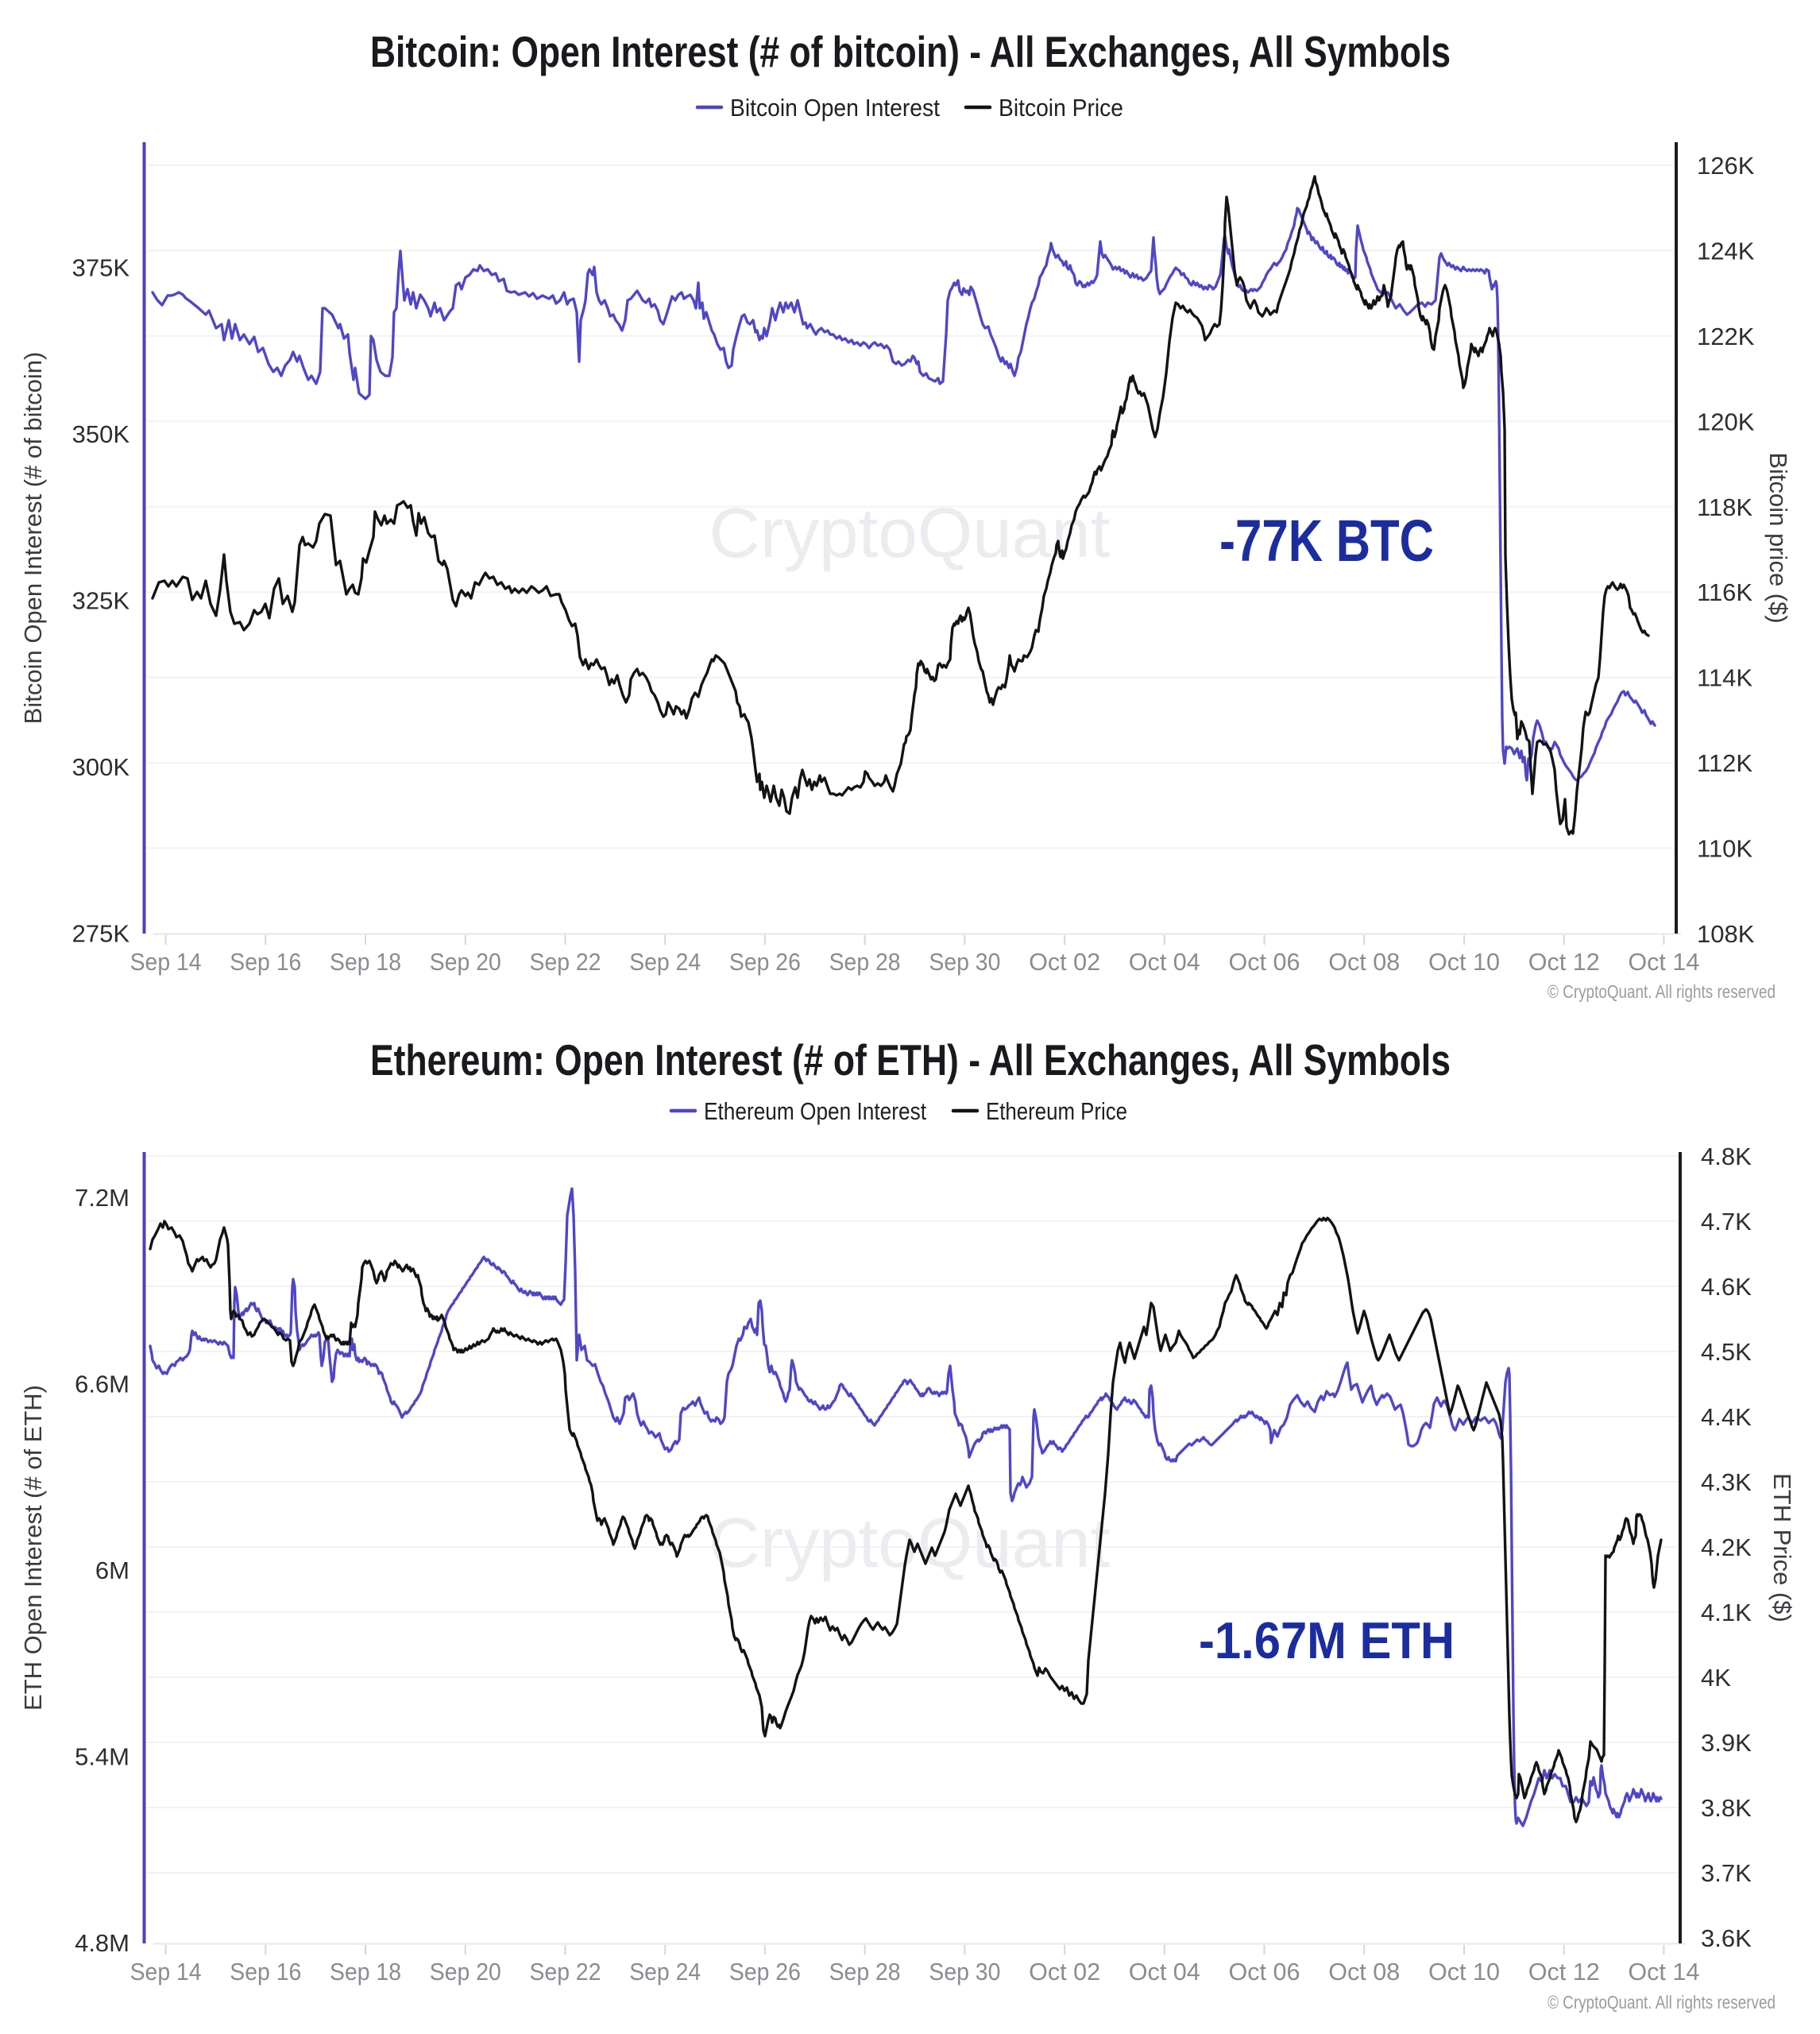 This screenshot has width=1820, height=2034. Describe the element at coordinates (1726, 421) in the screenshot. I see `svg-text: 120K` at that location.